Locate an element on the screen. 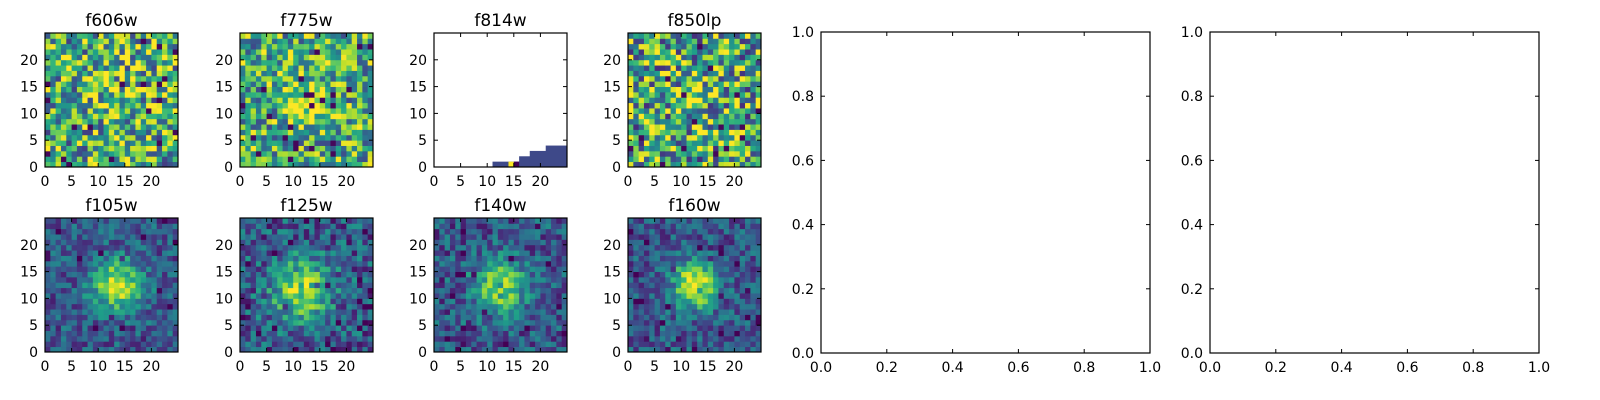 The width and height of the screenshot is (1600, 400). y-tick-label: 0.6 is located at coordinates (803, 161).